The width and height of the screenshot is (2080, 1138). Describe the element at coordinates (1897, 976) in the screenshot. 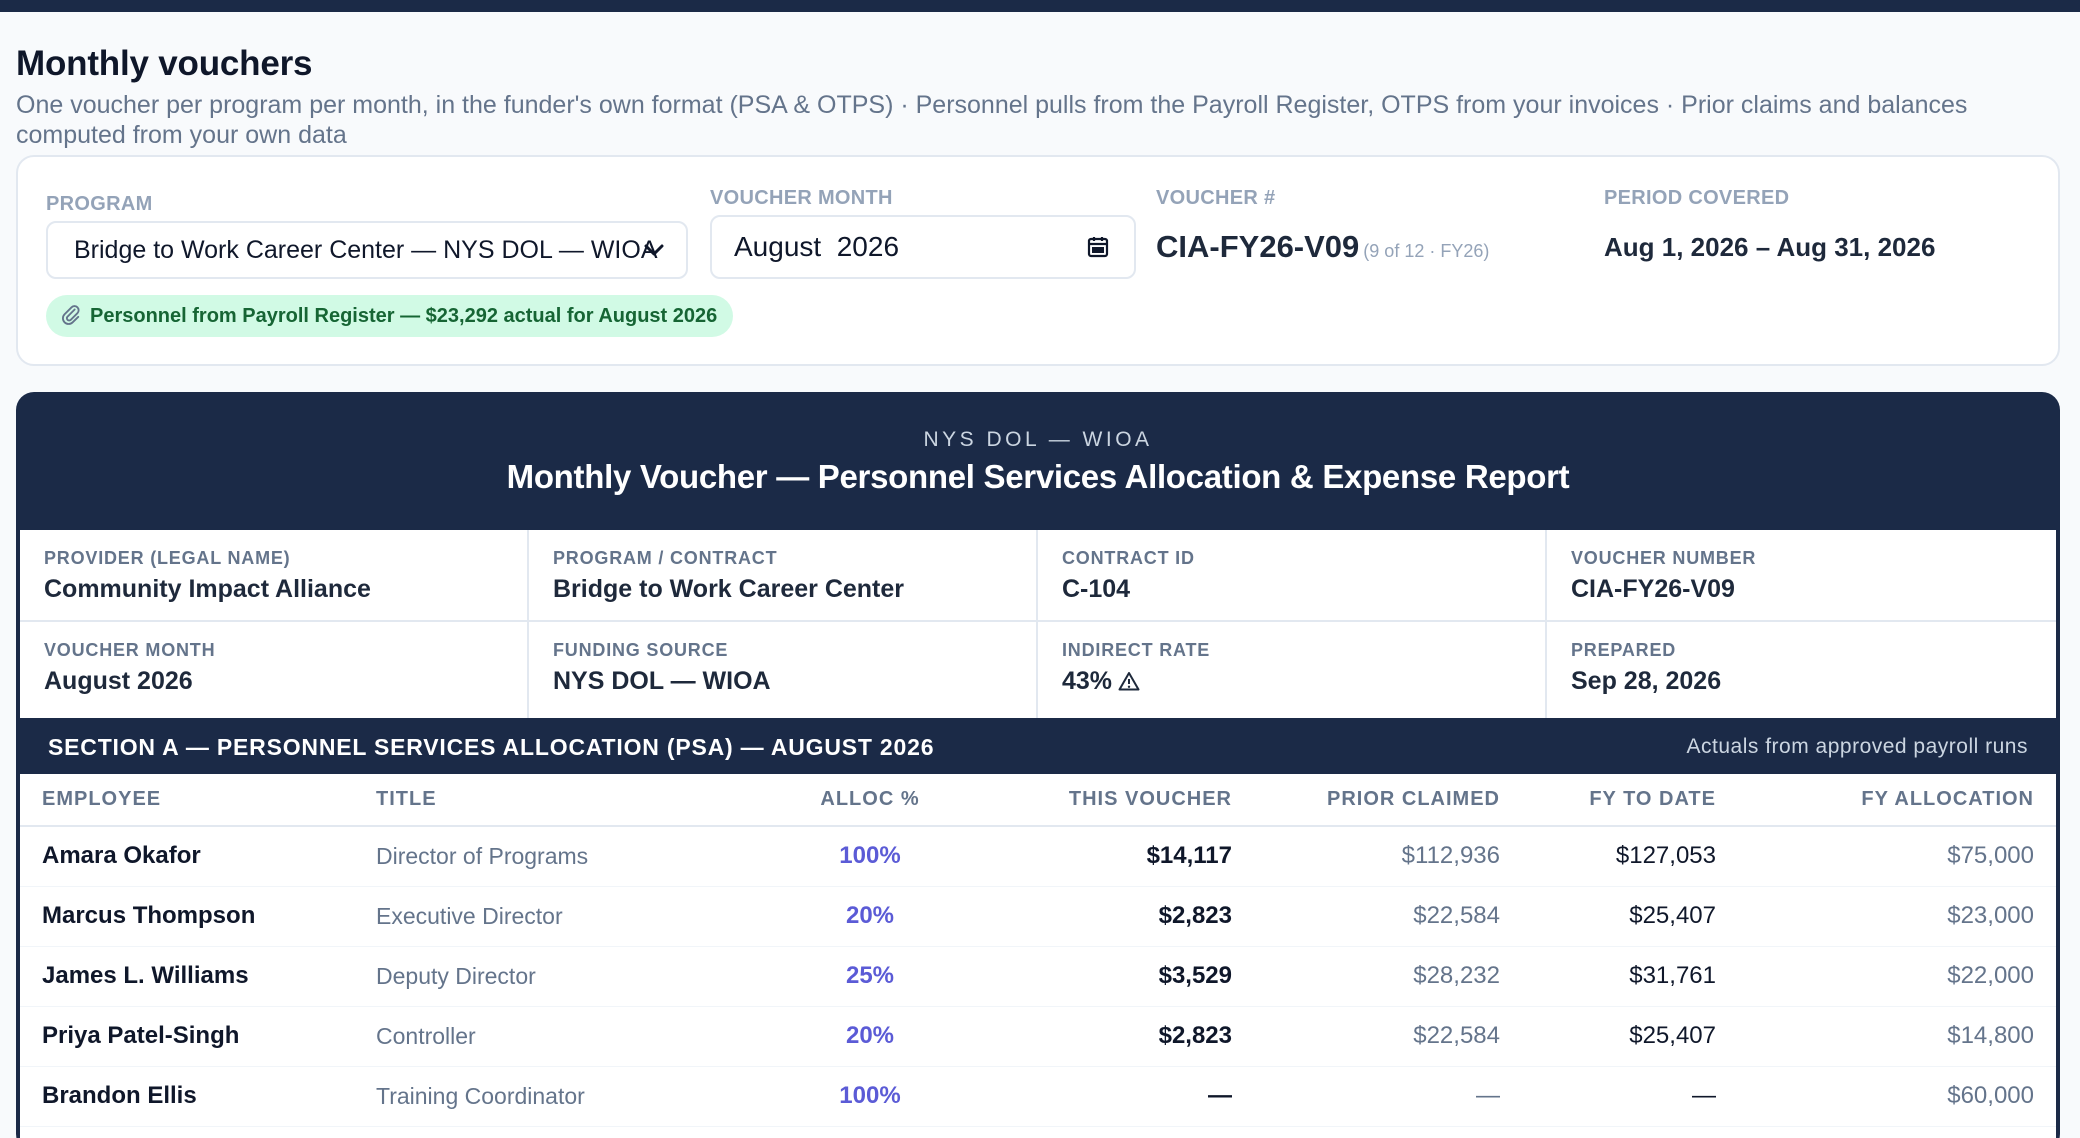

I see `fy-allocation-amount: $22,000` at that location.